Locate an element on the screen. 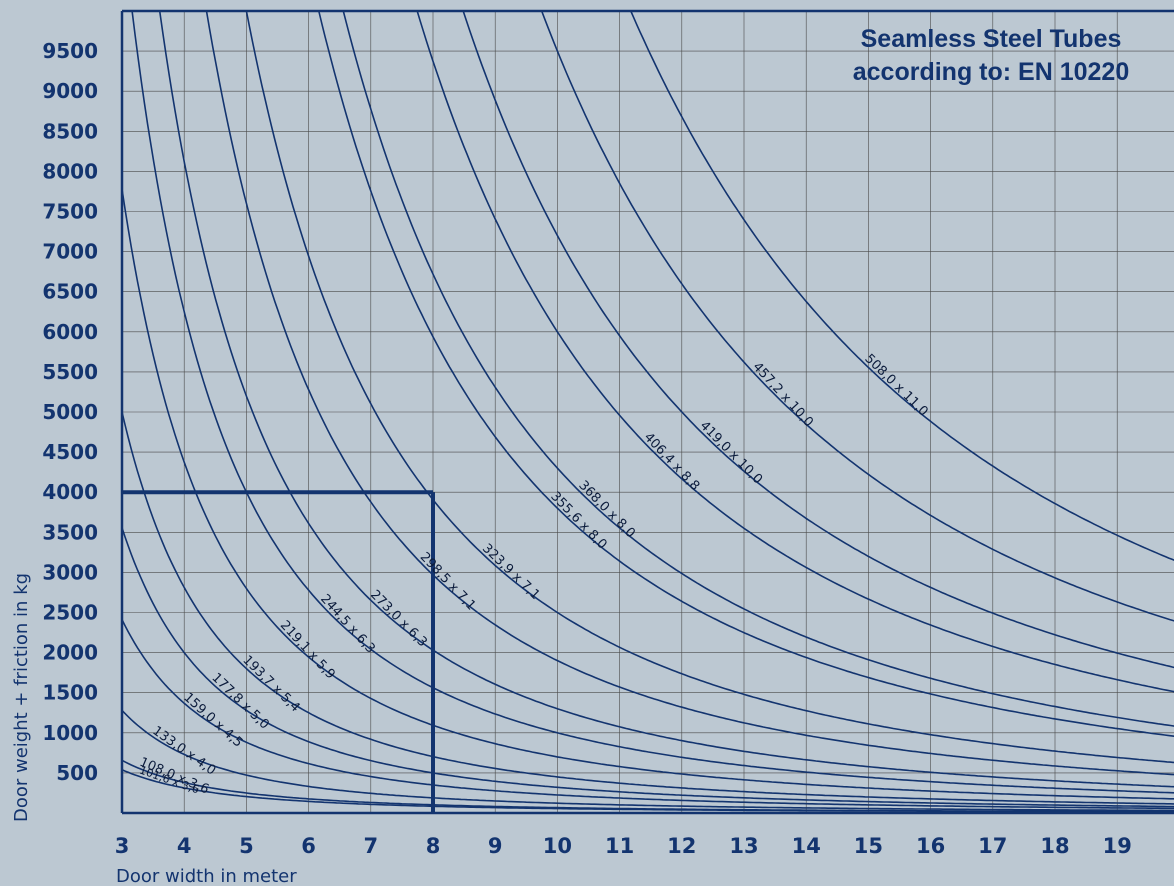 The height and width of the screenshot is (886, 1174). x-tick-label: 6 is located at coordinates (308, 846).